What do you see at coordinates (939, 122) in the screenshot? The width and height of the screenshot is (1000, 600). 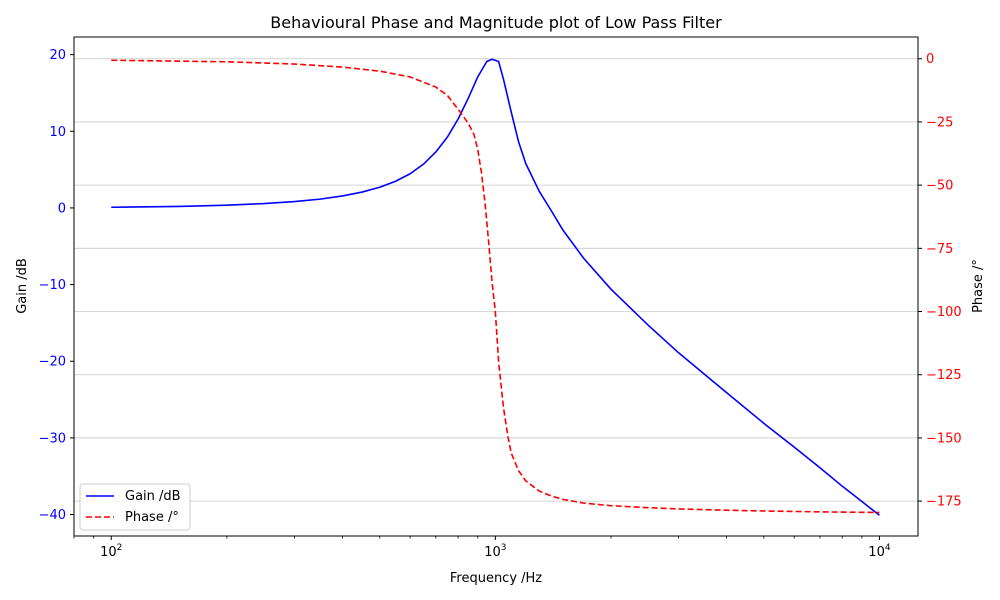 I see `right-tick-label: −25` at bounding box center [939, 122].